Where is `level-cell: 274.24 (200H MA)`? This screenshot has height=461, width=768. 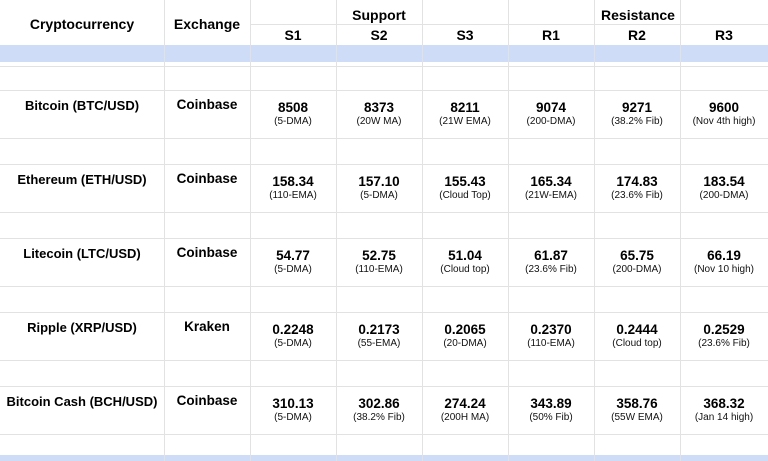
level-cell: 274.24 (200H MA) is located at coordinates (465, 410).